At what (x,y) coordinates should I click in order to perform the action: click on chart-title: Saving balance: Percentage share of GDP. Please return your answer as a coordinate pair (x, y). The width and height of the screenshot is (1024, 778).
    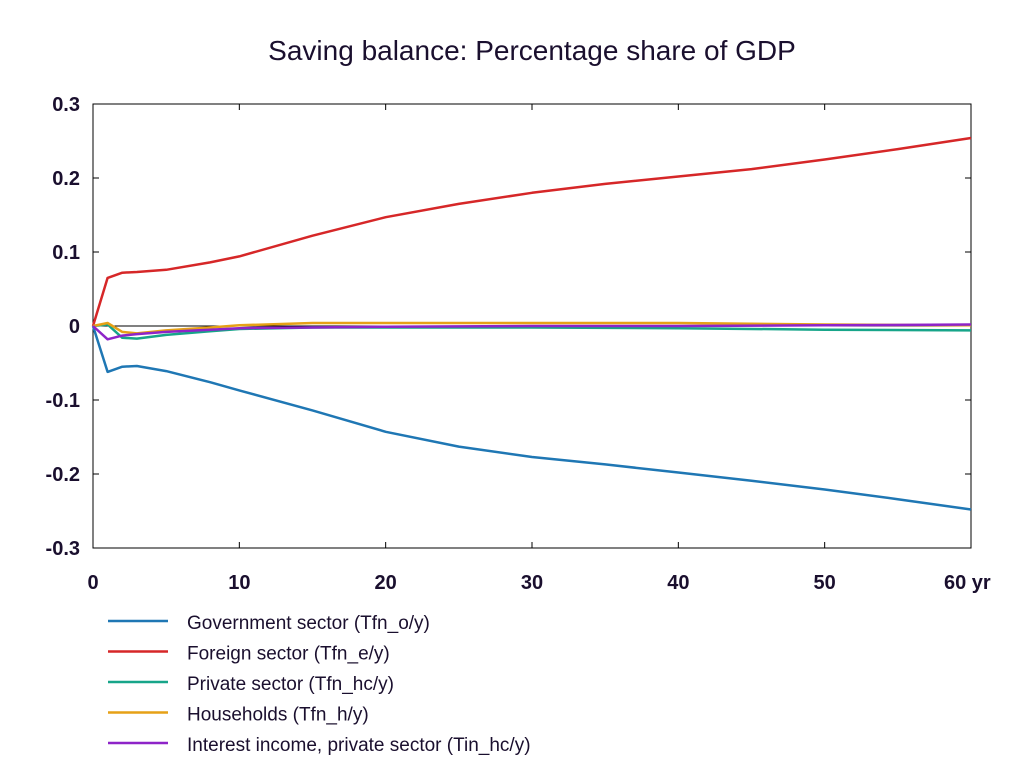
    Looking at the image, I should click on (532, 50).